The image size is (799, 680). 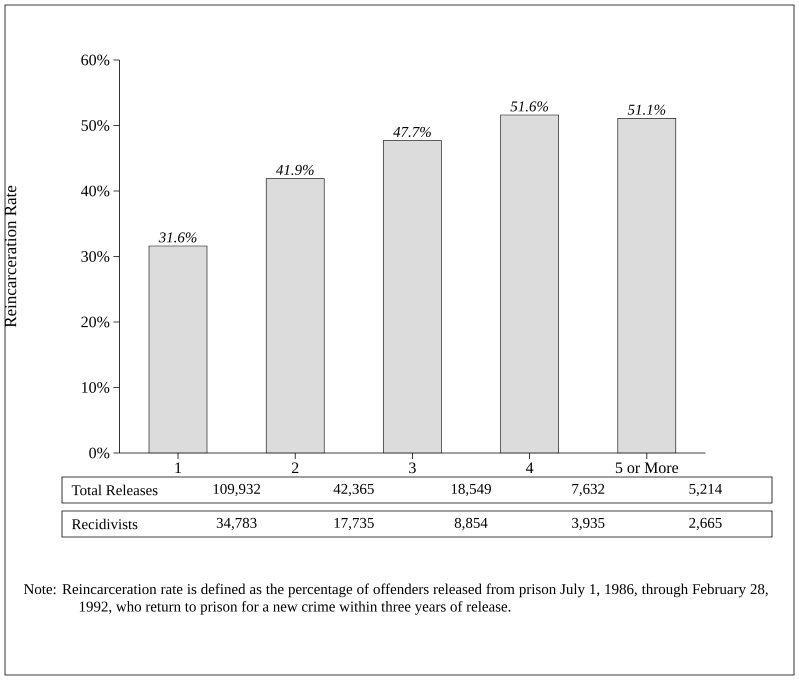 I want to click on data-label: 47.7%, so click(x=412, y=132).